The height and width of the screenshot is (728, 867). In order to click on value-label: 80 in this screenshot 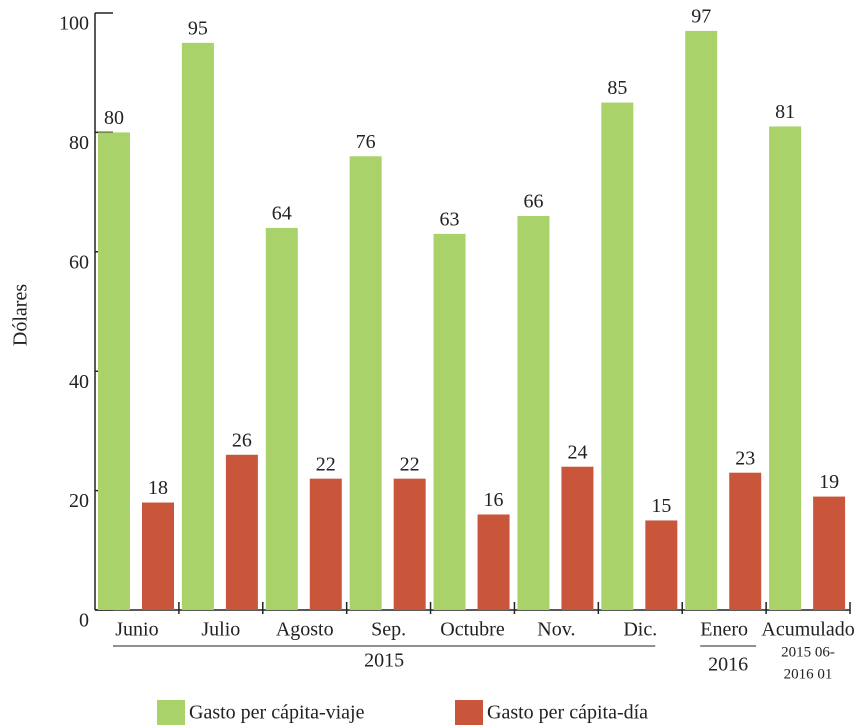, I will do `click(114, 118)`.